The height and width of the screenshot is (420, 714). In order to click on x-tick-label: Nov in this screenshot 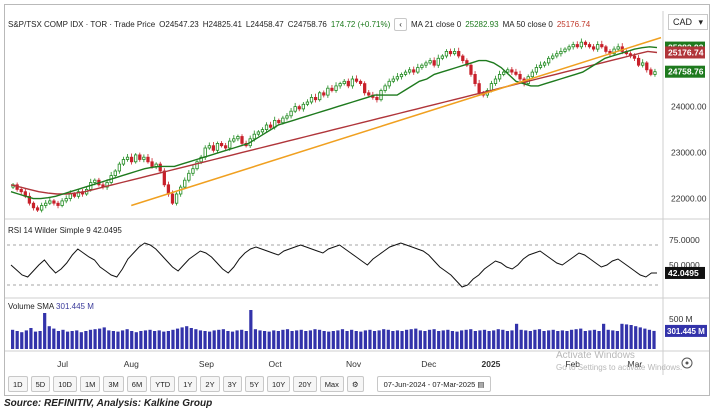, I will do `click(354, 364)`.